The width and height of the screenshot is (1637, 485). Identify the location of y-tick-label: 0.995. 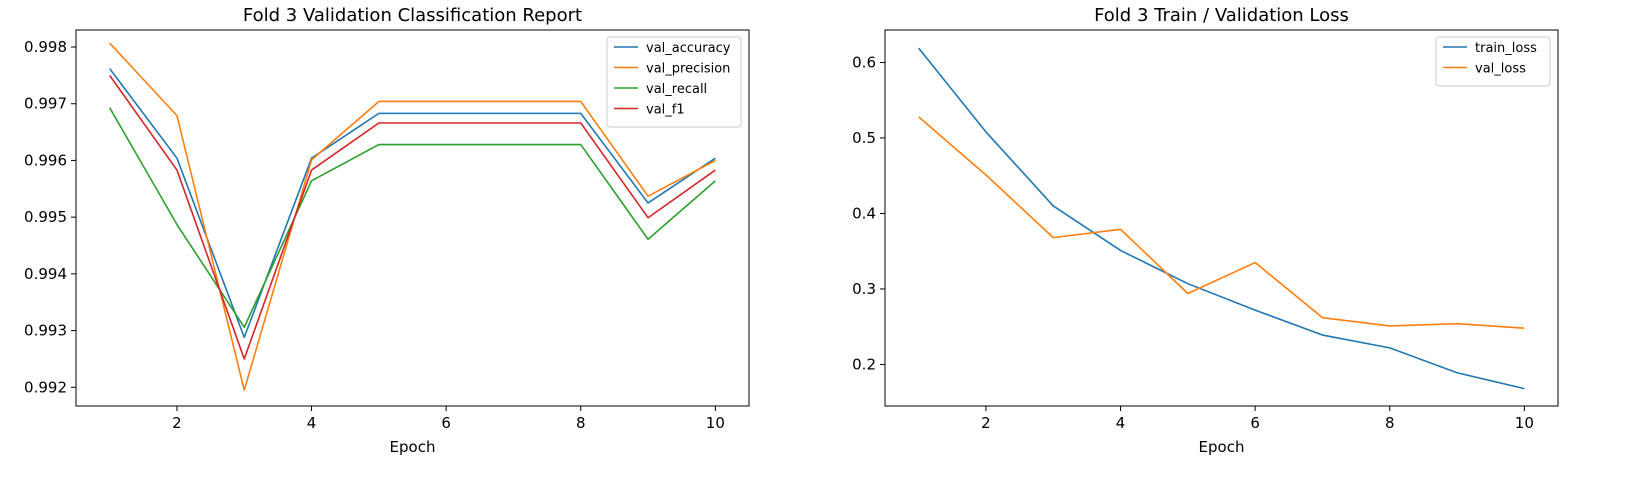
(45, 217).